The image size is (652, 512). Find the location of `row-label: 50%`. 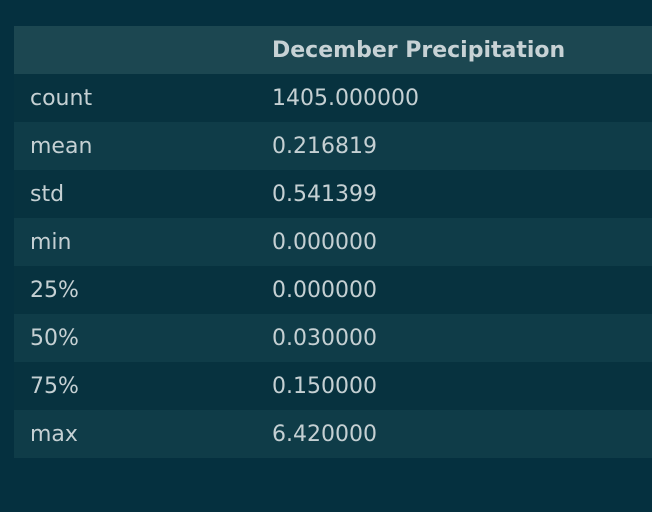

row-label: 50% is located at coordinates (54, 338).